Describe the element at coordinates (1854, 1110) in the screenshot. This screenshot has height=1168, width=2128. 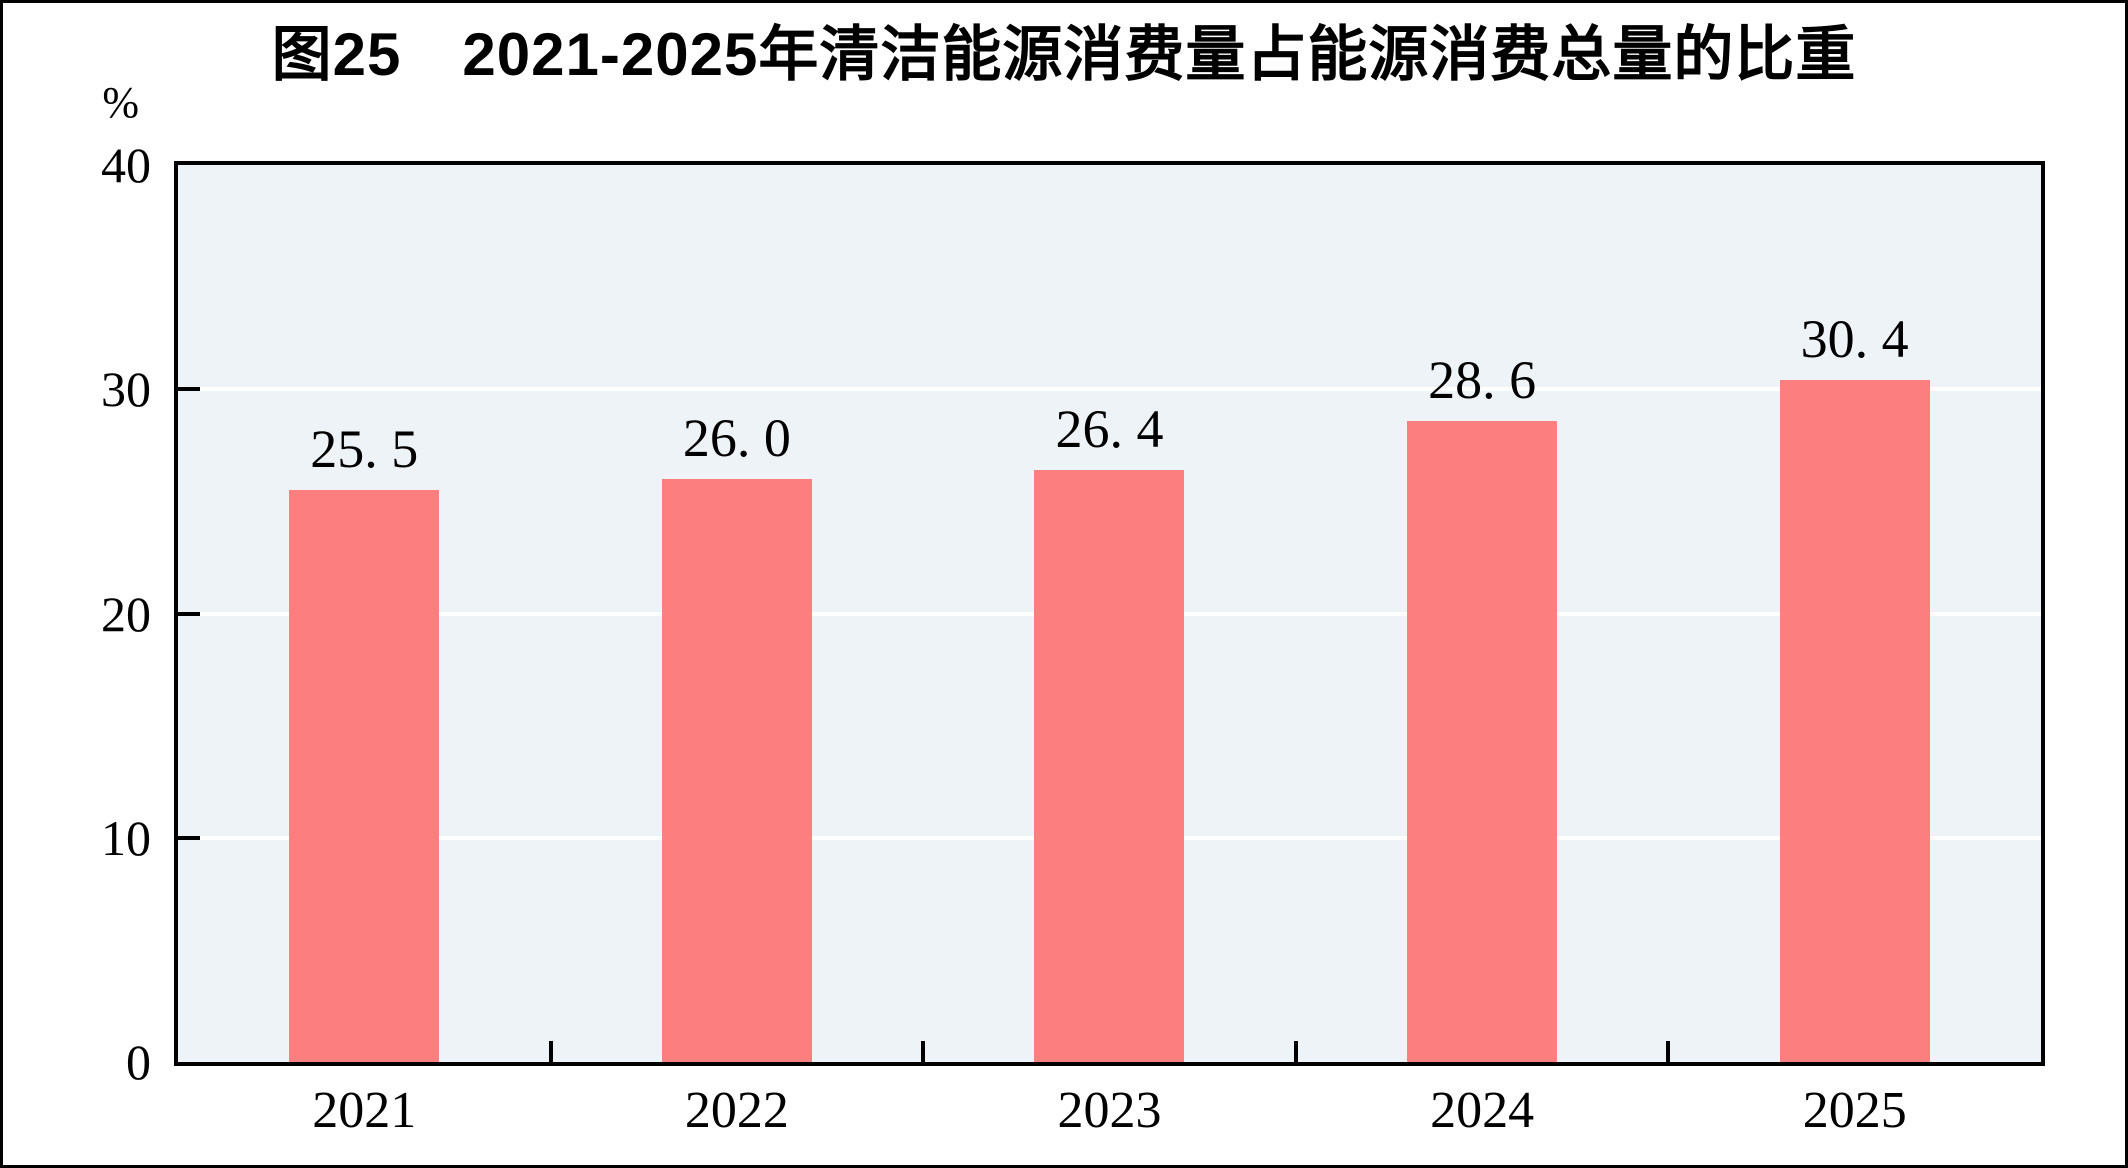
I see `x-tick-label-2025: 2025` at that location.